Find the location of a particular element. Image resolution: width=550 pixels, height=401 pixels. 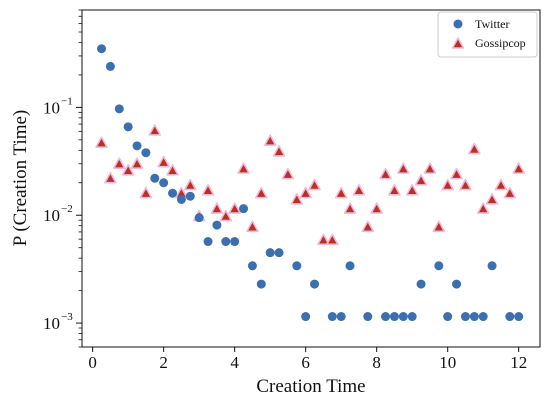

y-tick-exponent: −1 is located at coordinates (67, 101).